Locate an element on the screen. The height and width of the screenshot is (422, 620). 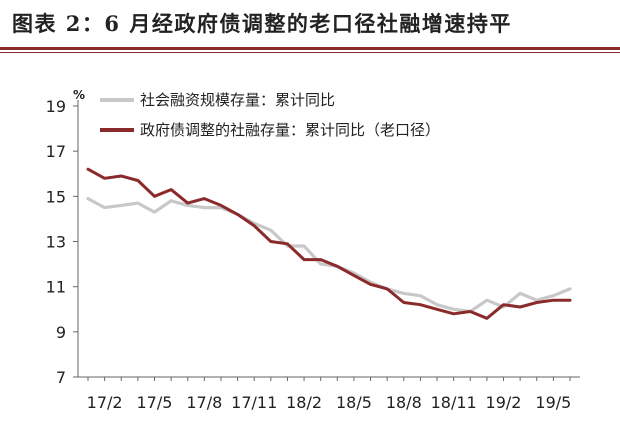
y-tick-label: 15 is located at coordinates (56, 196).